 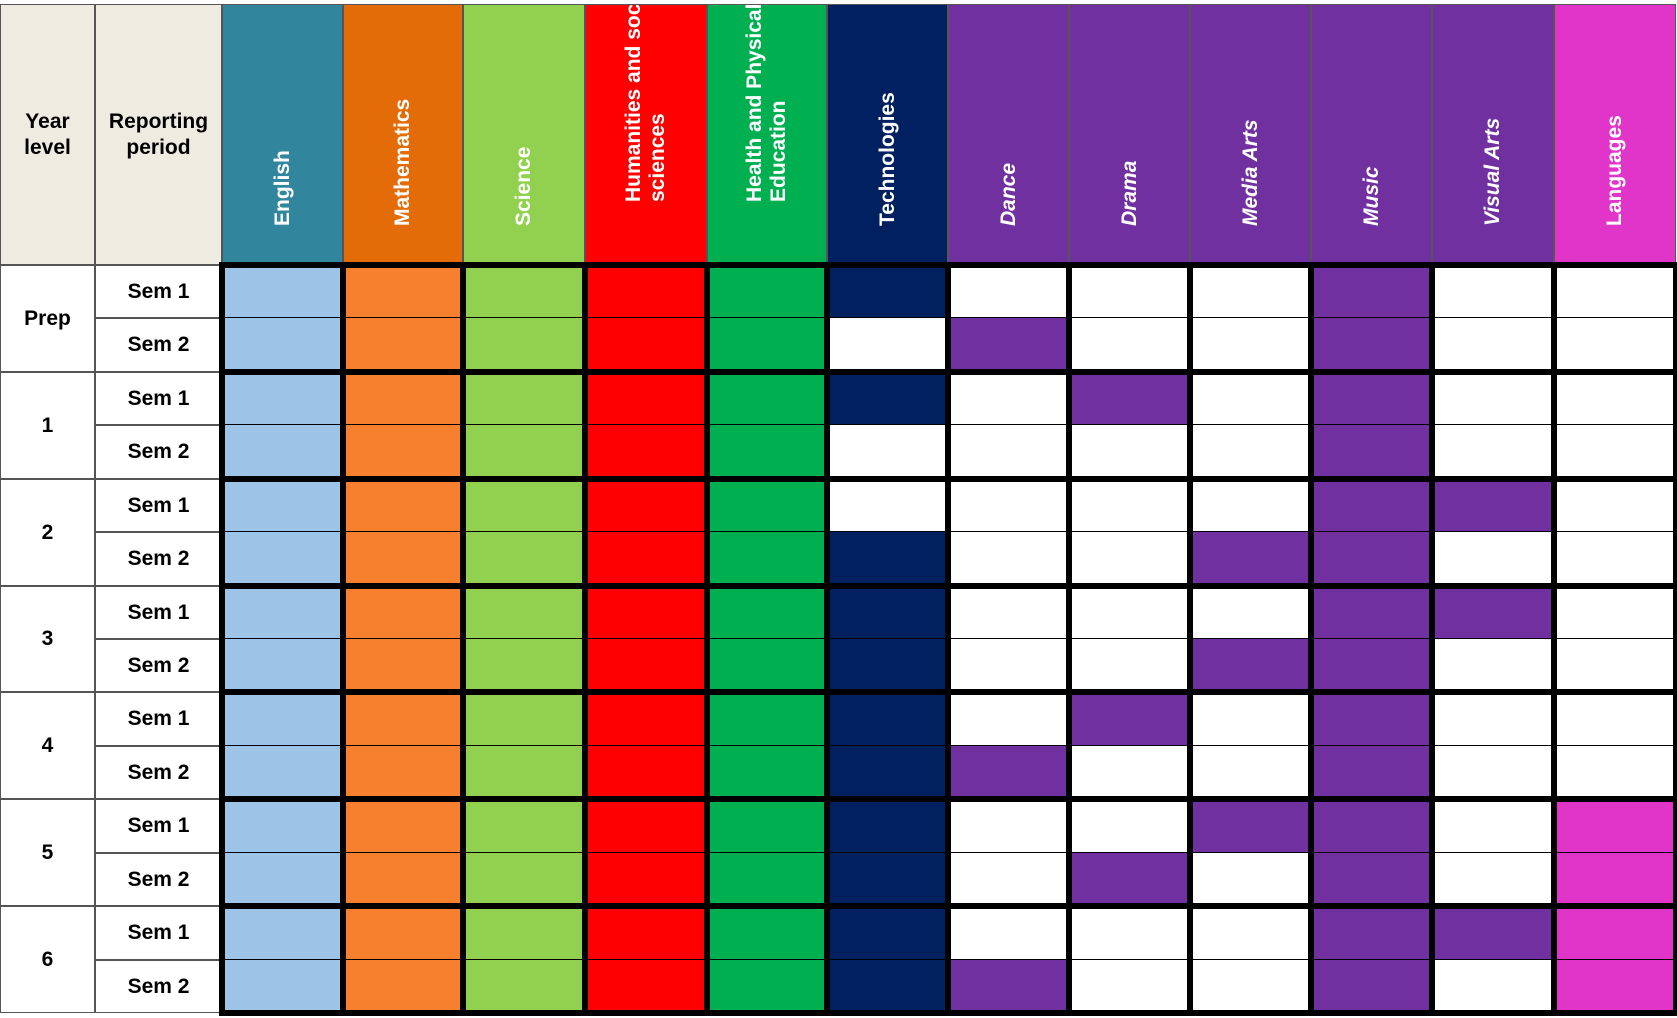 I want to click on subject-header-visual-arts: Visual Arts, so click(x=1493, y=134).